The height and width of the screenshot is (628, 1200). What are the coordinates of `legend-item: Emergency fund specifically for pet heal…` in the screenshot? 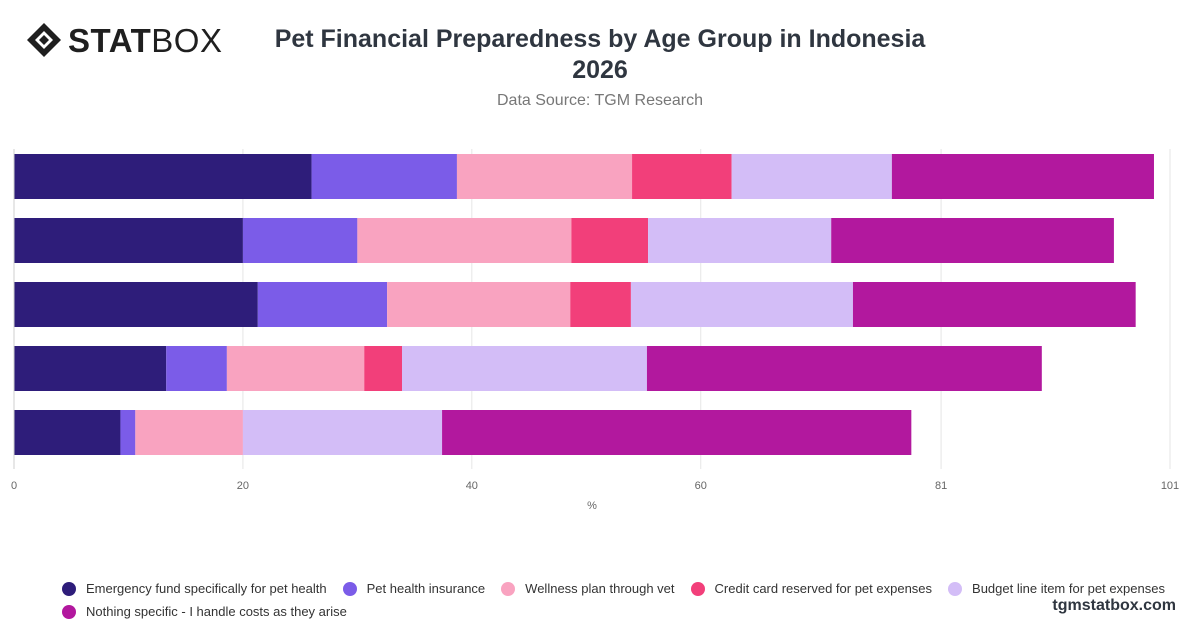 It's located at (194, 588).